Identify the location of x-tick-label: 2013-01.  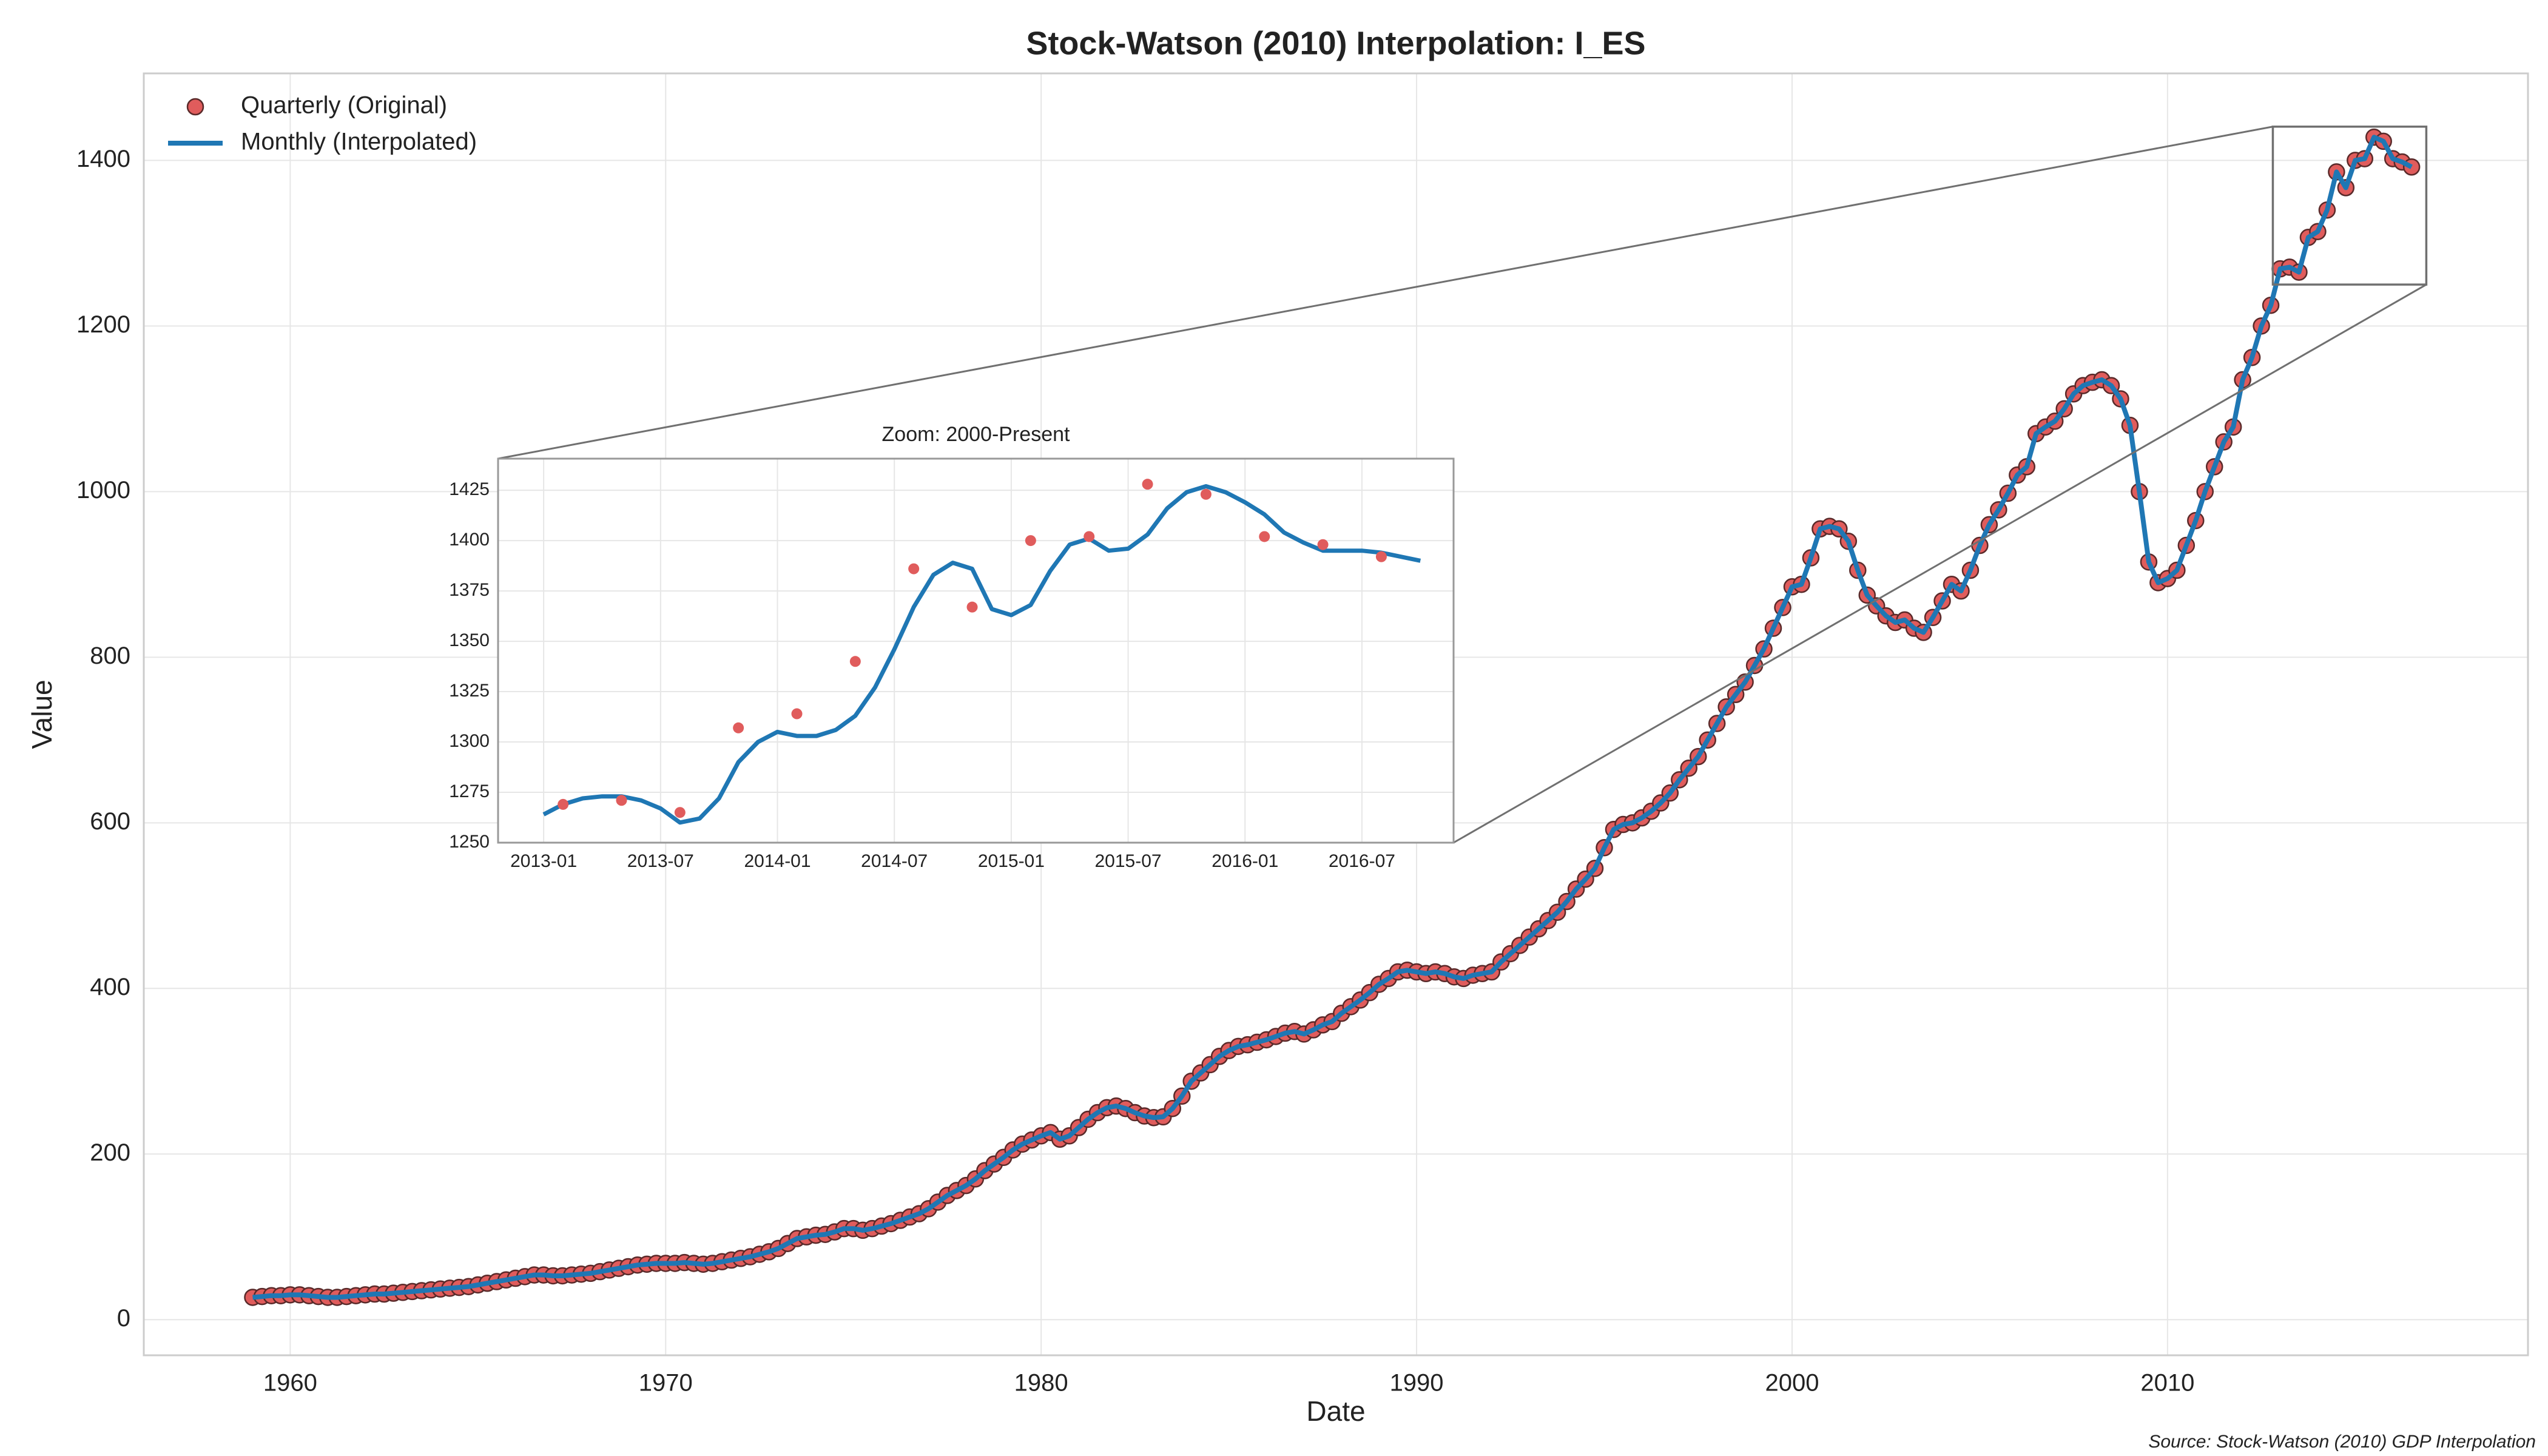
(543, 861).